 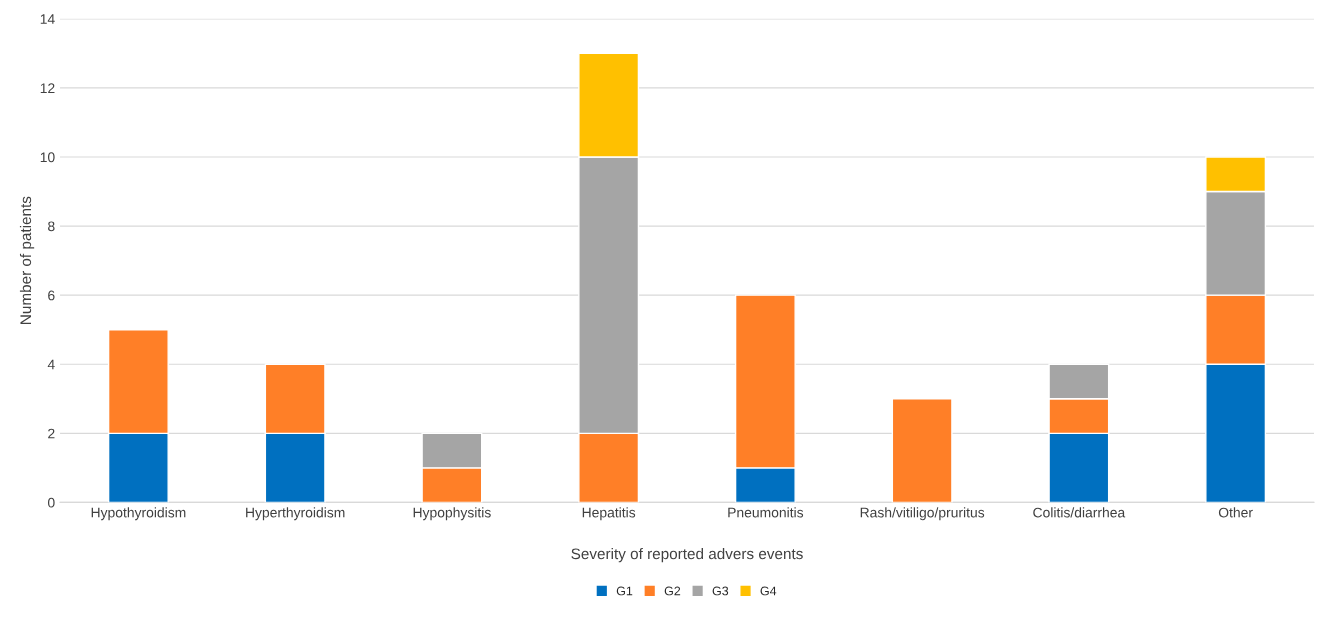 What do you see at coordinates (51, 502) in the screenshot?
I see `y-tick-label: 0` at bounding box center [51, 502].